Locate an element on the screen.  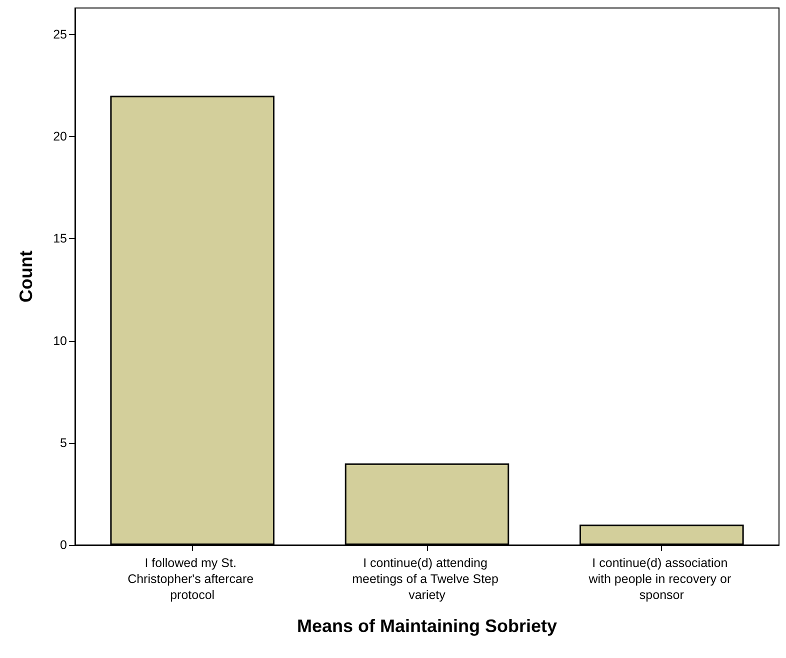
y-tick-label: 10 is located at coordinates (60, 341).